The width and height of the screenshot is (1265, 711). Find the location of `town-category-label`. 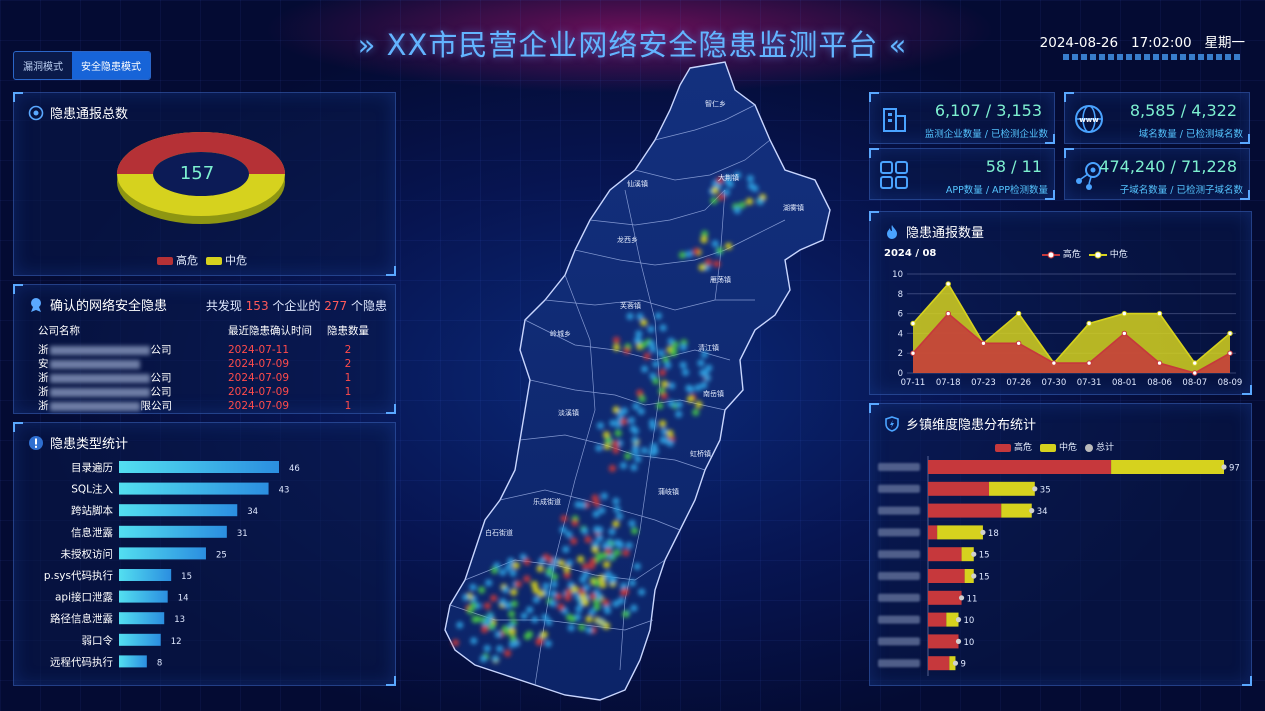

town-category-label is located at coordinates (899, 510).